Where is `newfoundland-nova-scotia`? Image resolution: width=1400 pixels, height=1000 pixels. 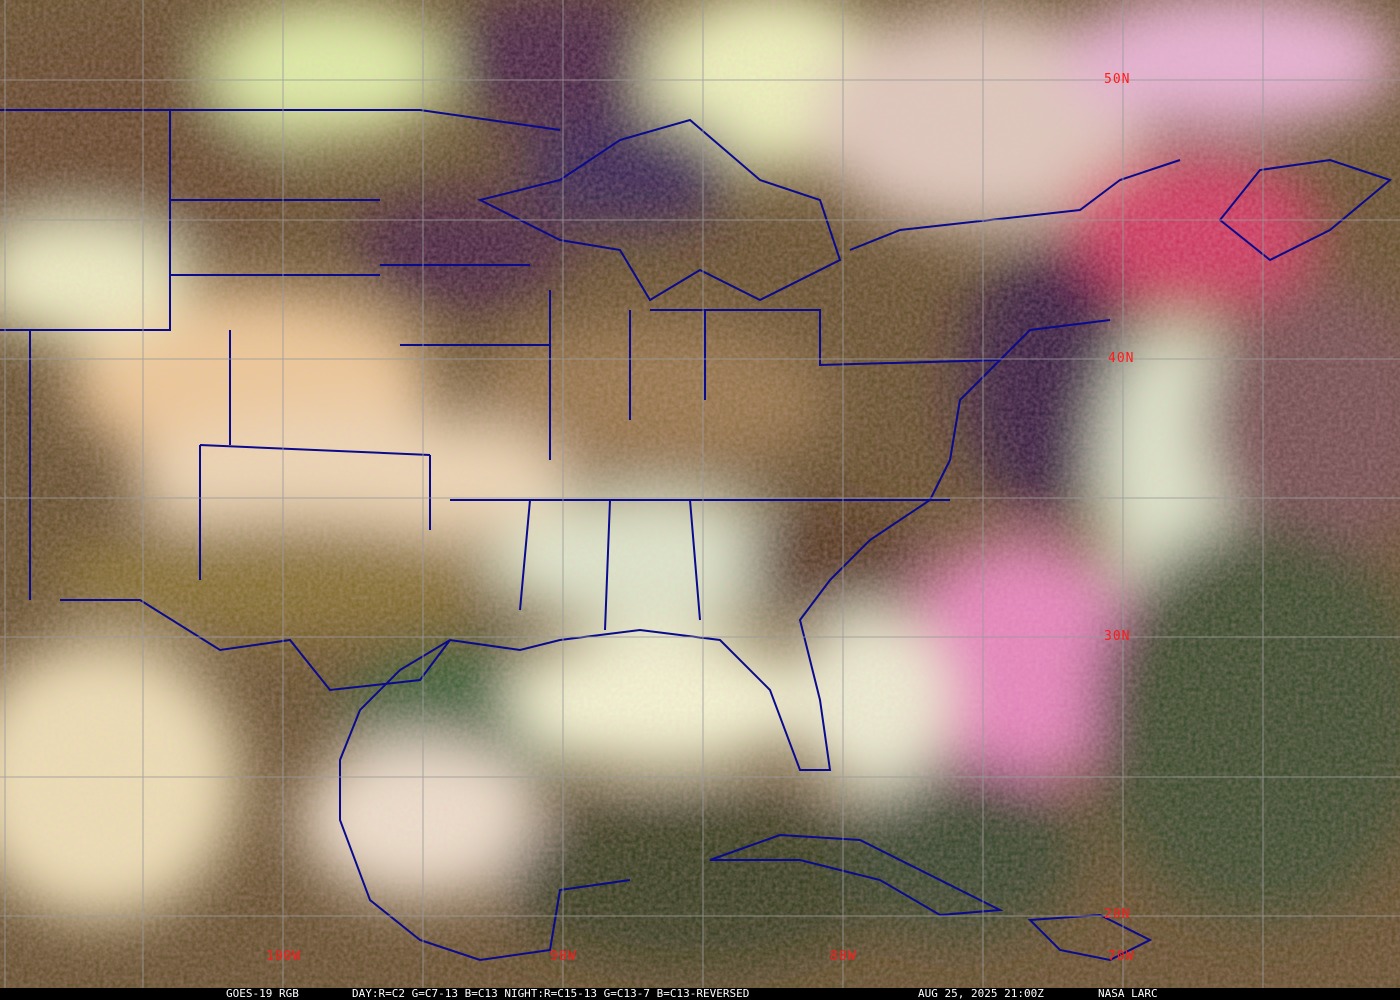 newfoundland-nova-scotia is located at coordinates (1305, 210).